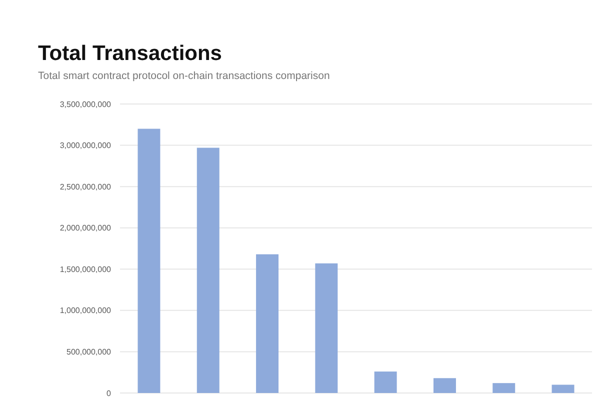 The image size is (600, 400). Describe the element at coordinates (86, 145) in the screenshot. I see `y-tick-label: 3,000,000,000` at that location.